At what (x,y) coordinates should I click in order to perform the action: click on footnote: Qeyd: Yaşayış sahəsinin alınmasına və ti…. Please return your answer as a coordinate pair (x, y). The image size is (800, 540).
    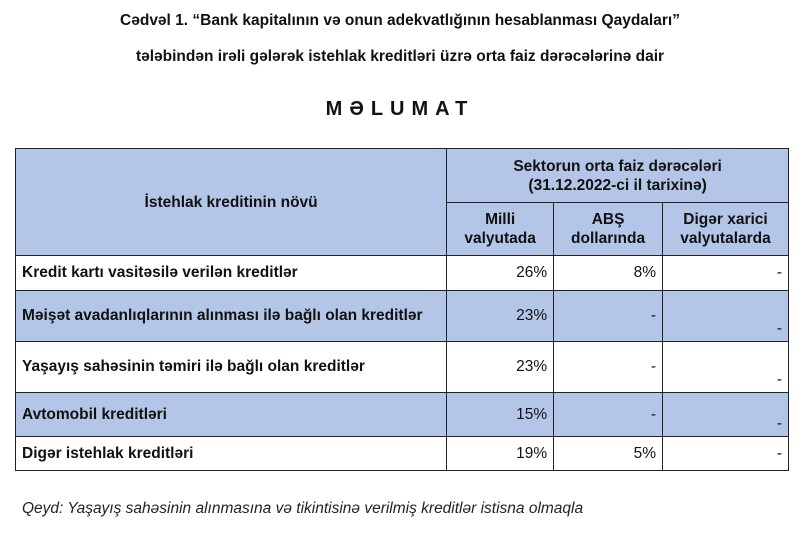
    Looking at the image, I should click on (303, 508).